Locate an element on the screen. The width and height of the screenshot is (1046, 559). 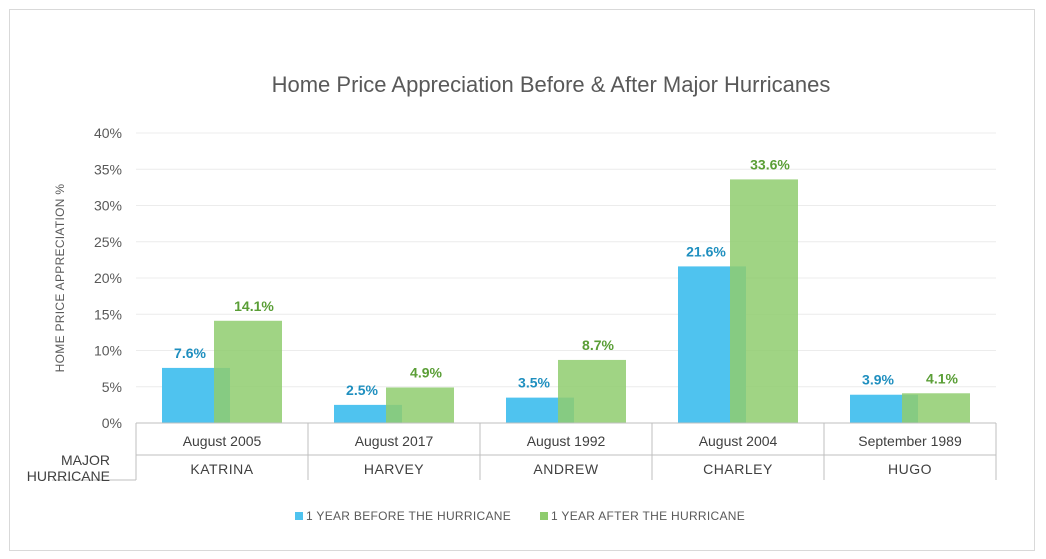
category-name: KATRINA is located at coordinates (221, 469).